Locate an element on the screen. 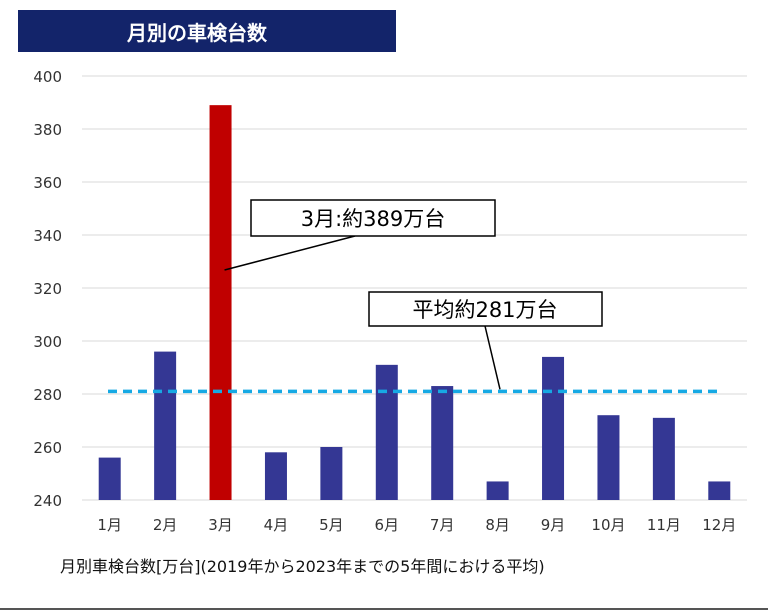  y-tick-label: 380 is located at coordinates (47, 130).